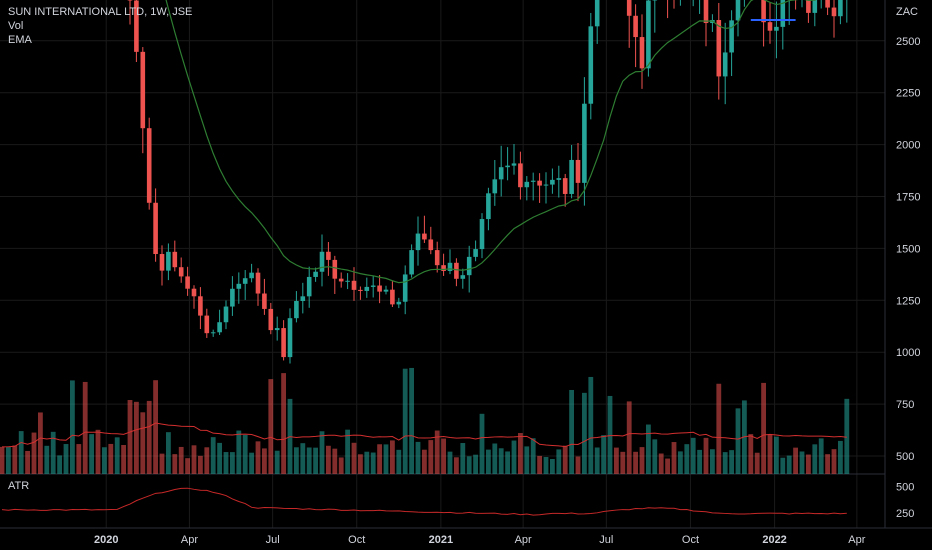 The height and width of the screenshot is (550, 932). Describe the element at coordinates (106, 540) in the screenshot. I see `time-tick-label: 2020` at that location.